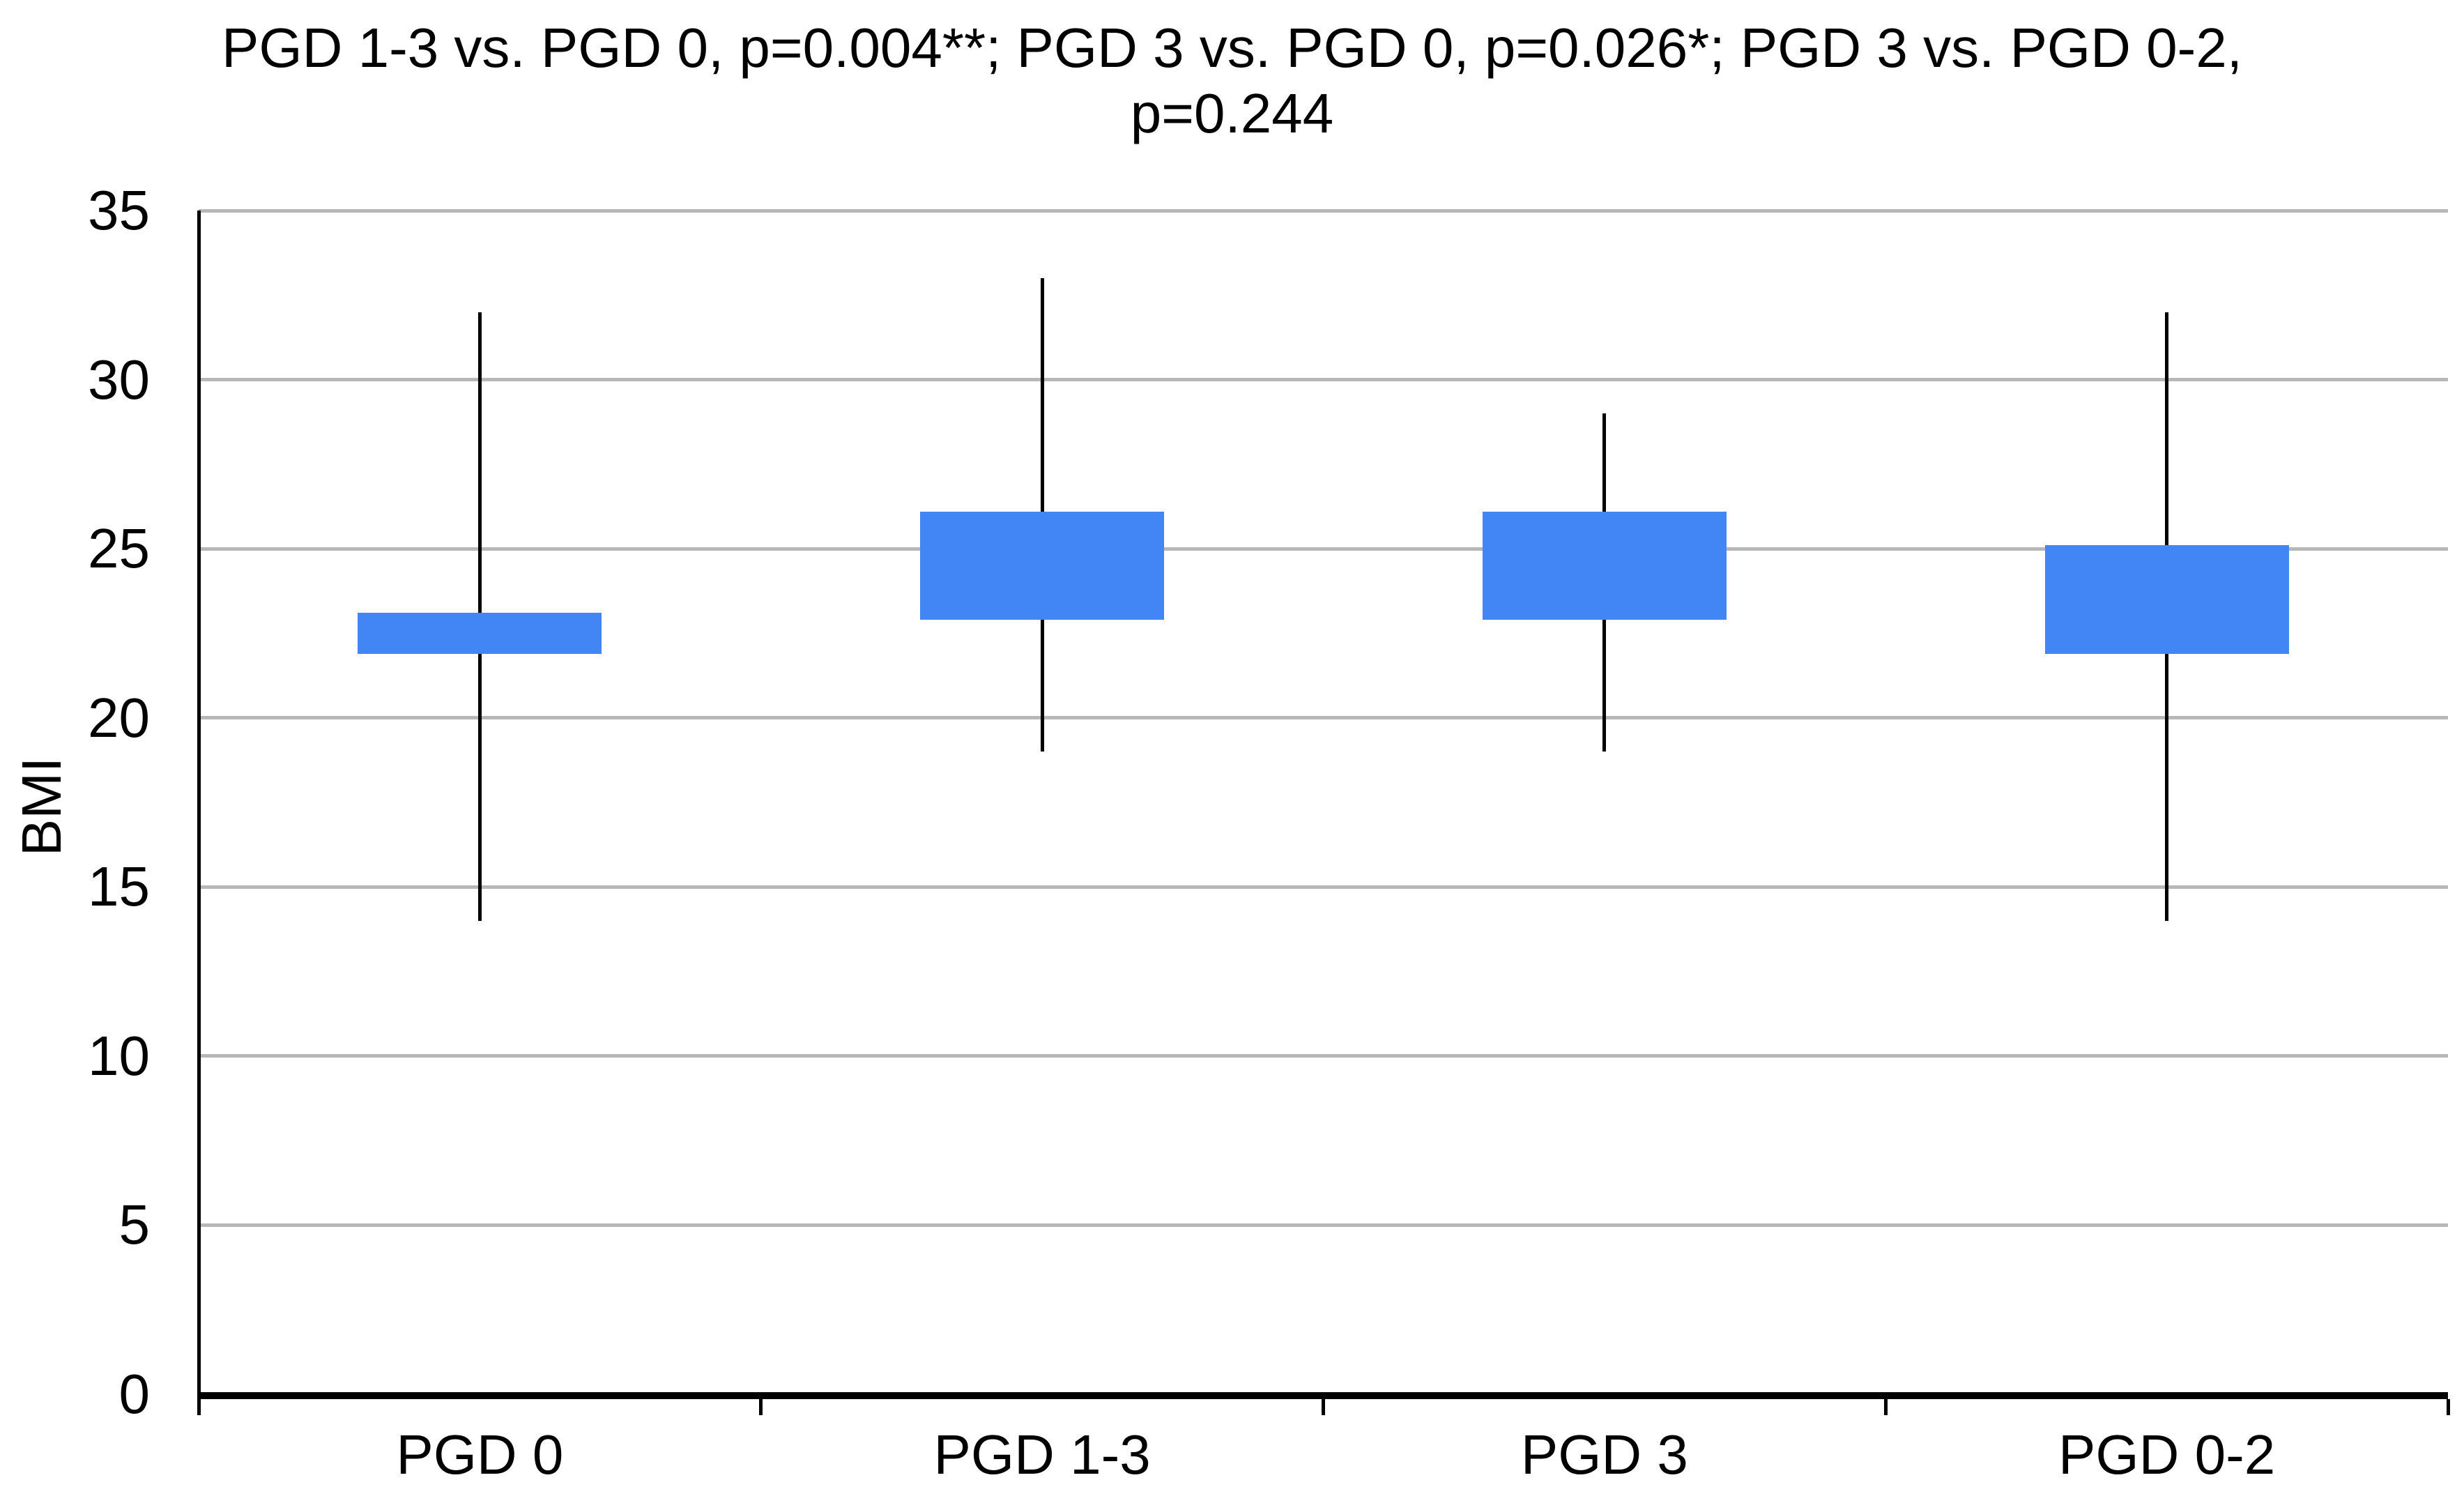  I want to click on y-tick-label: 0, so click(134, 1394).